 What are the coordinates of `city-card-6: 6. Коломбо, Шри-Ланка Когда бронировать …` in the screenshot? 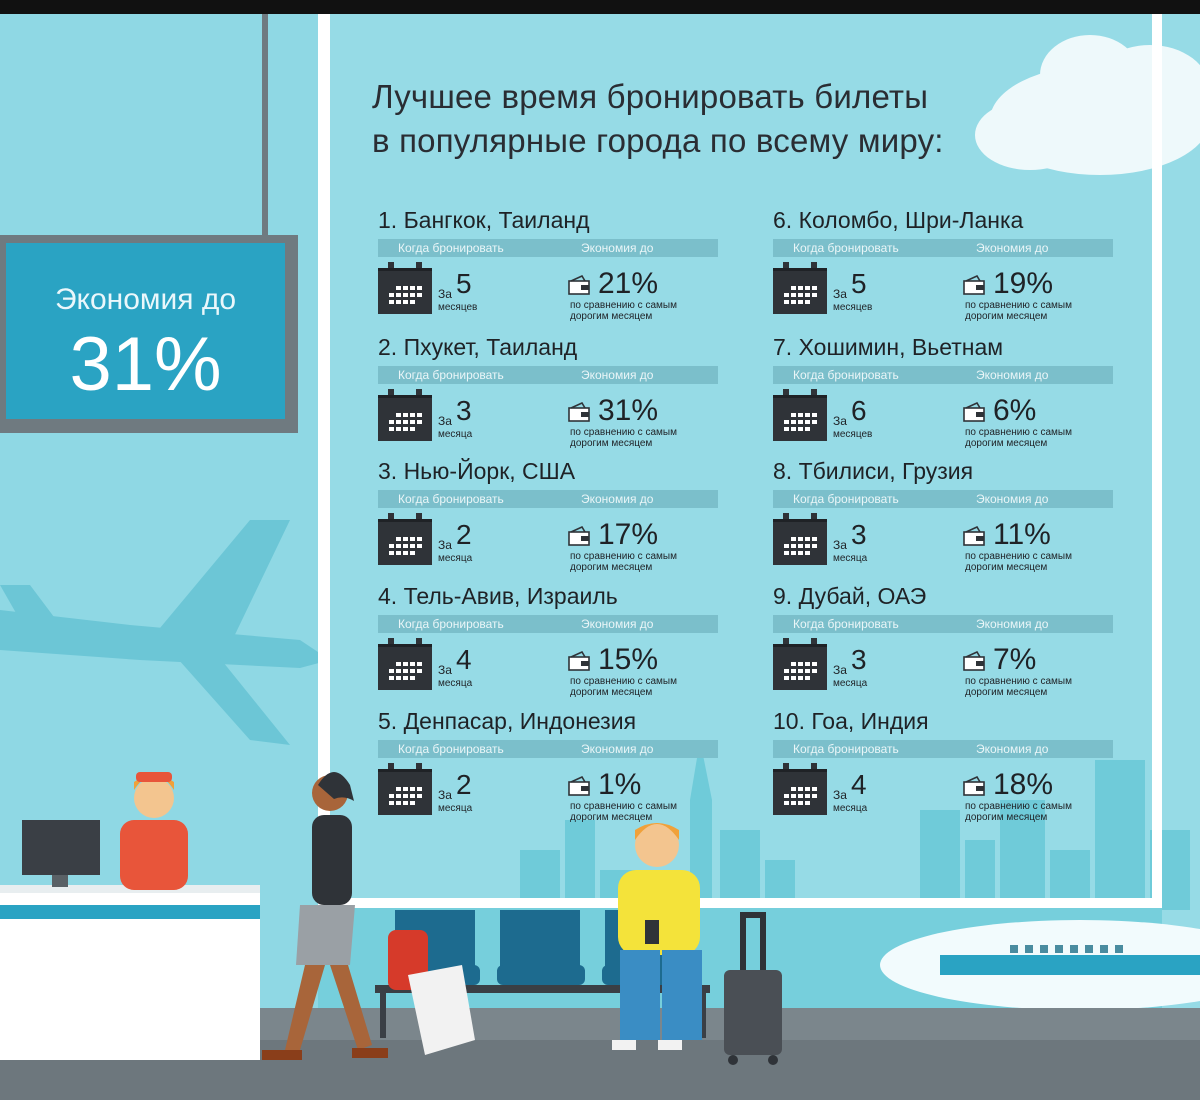 It's located at (943, 267).